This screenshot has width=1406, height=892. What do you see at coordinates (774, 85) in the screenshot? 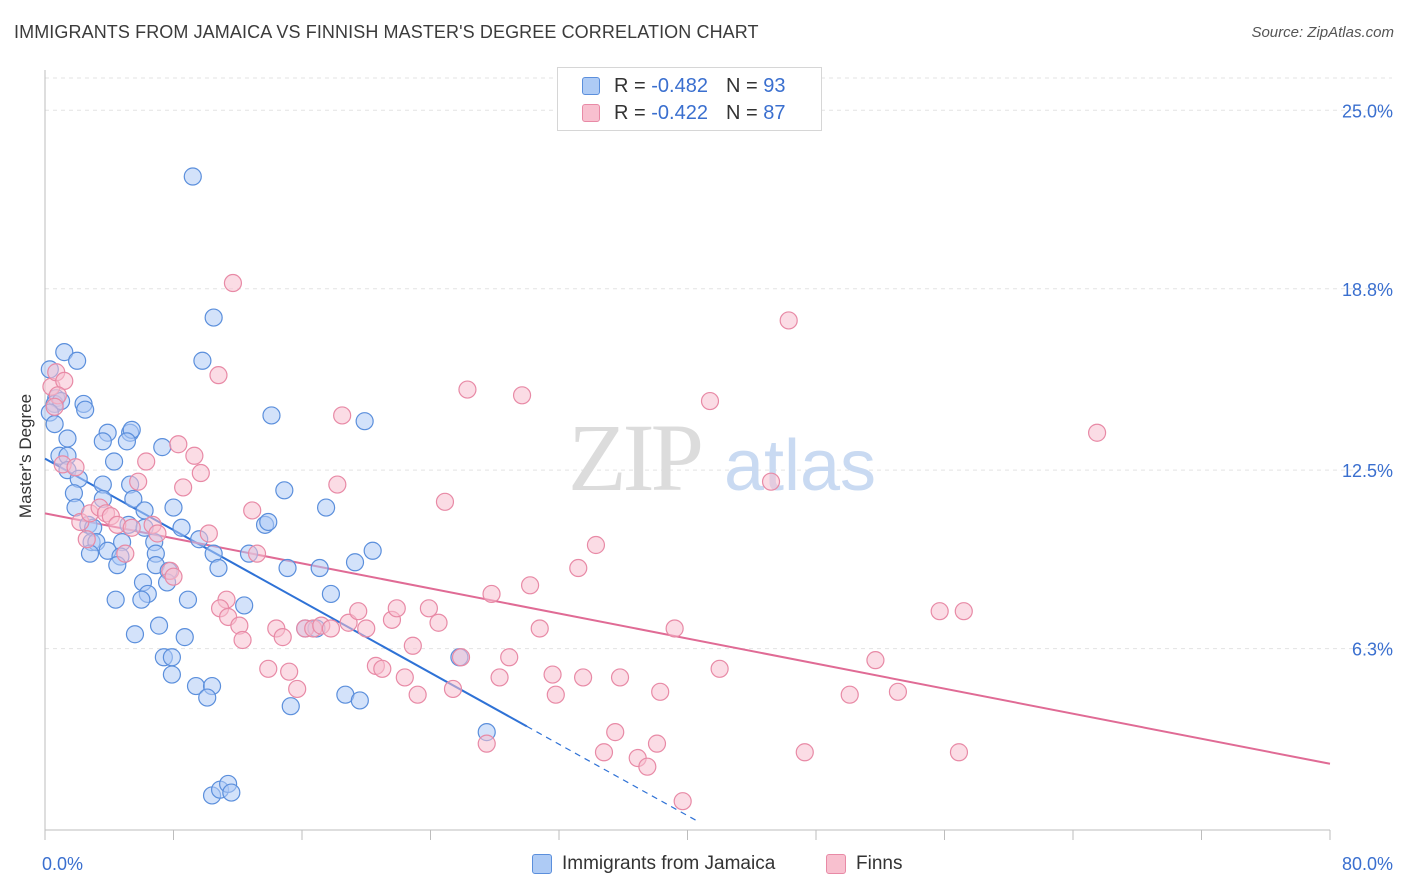
I see `legend-n-value: 93` at bounding box center [774, 85].